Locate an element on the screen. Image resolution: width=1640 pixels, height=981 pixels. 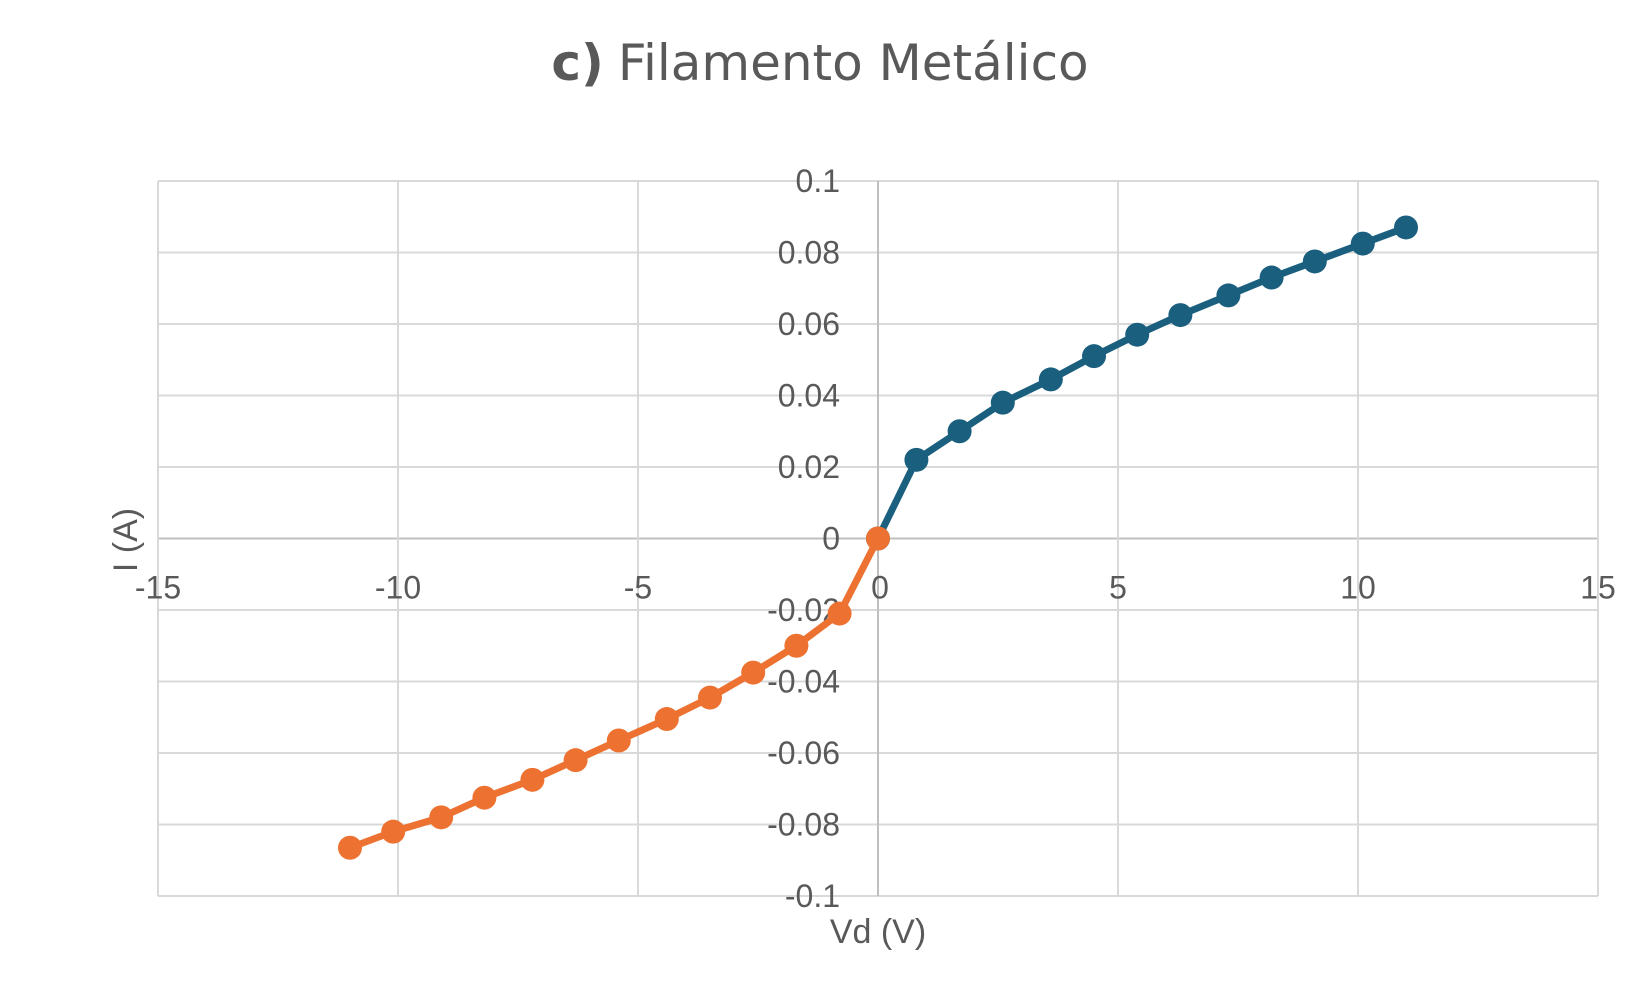
x-tick-label: 0 is located at coordinates (880, 588).